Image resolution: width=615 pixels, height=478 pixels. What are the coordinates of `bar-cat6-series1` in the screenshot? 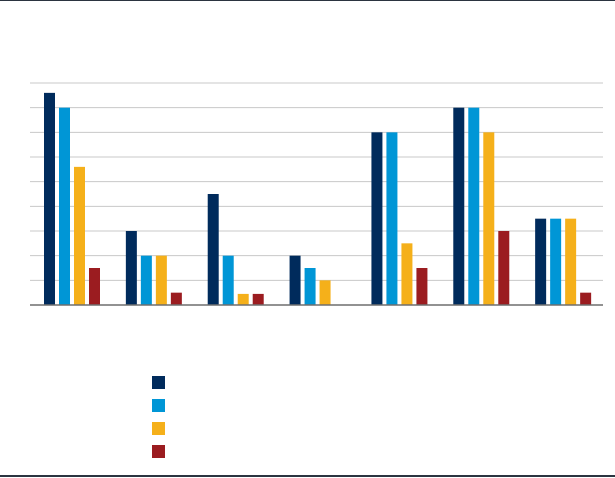 It's located at (459, 206).